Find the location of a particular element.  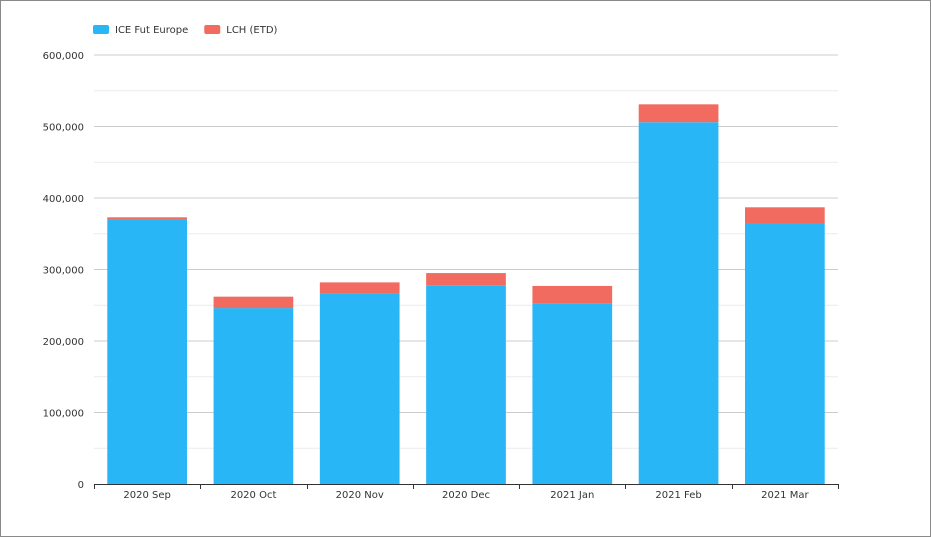

bar-lch-etd-2020-sep is located at coordinates (147, 218).